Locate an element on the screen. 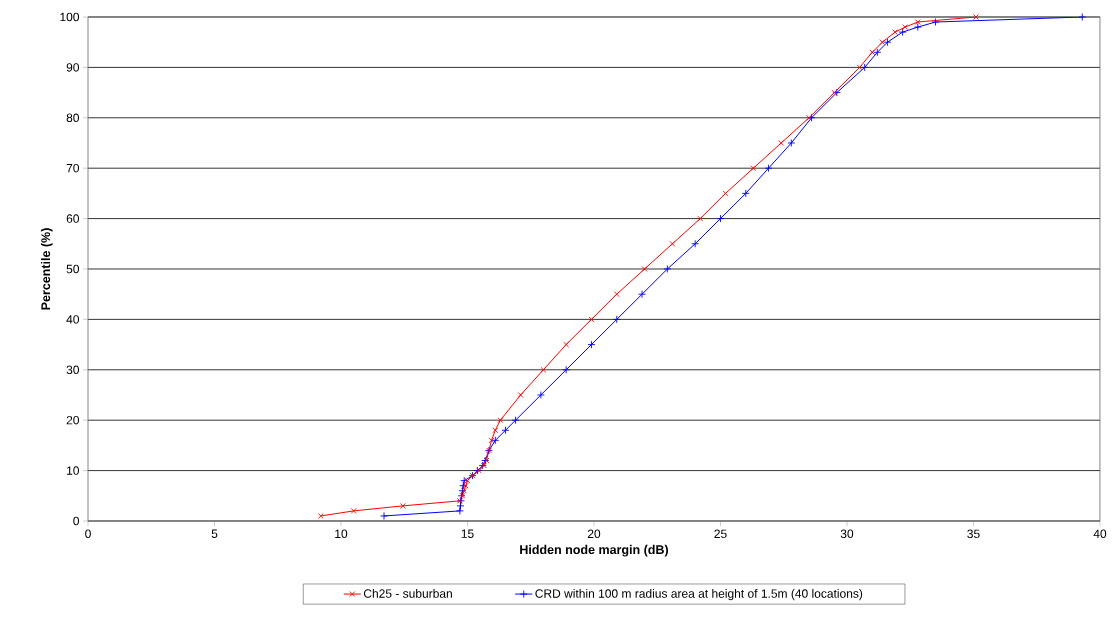 The width and height of the screenshot is (1114, 634). x-tick-label: 35 is located at coordinates (973, 534).